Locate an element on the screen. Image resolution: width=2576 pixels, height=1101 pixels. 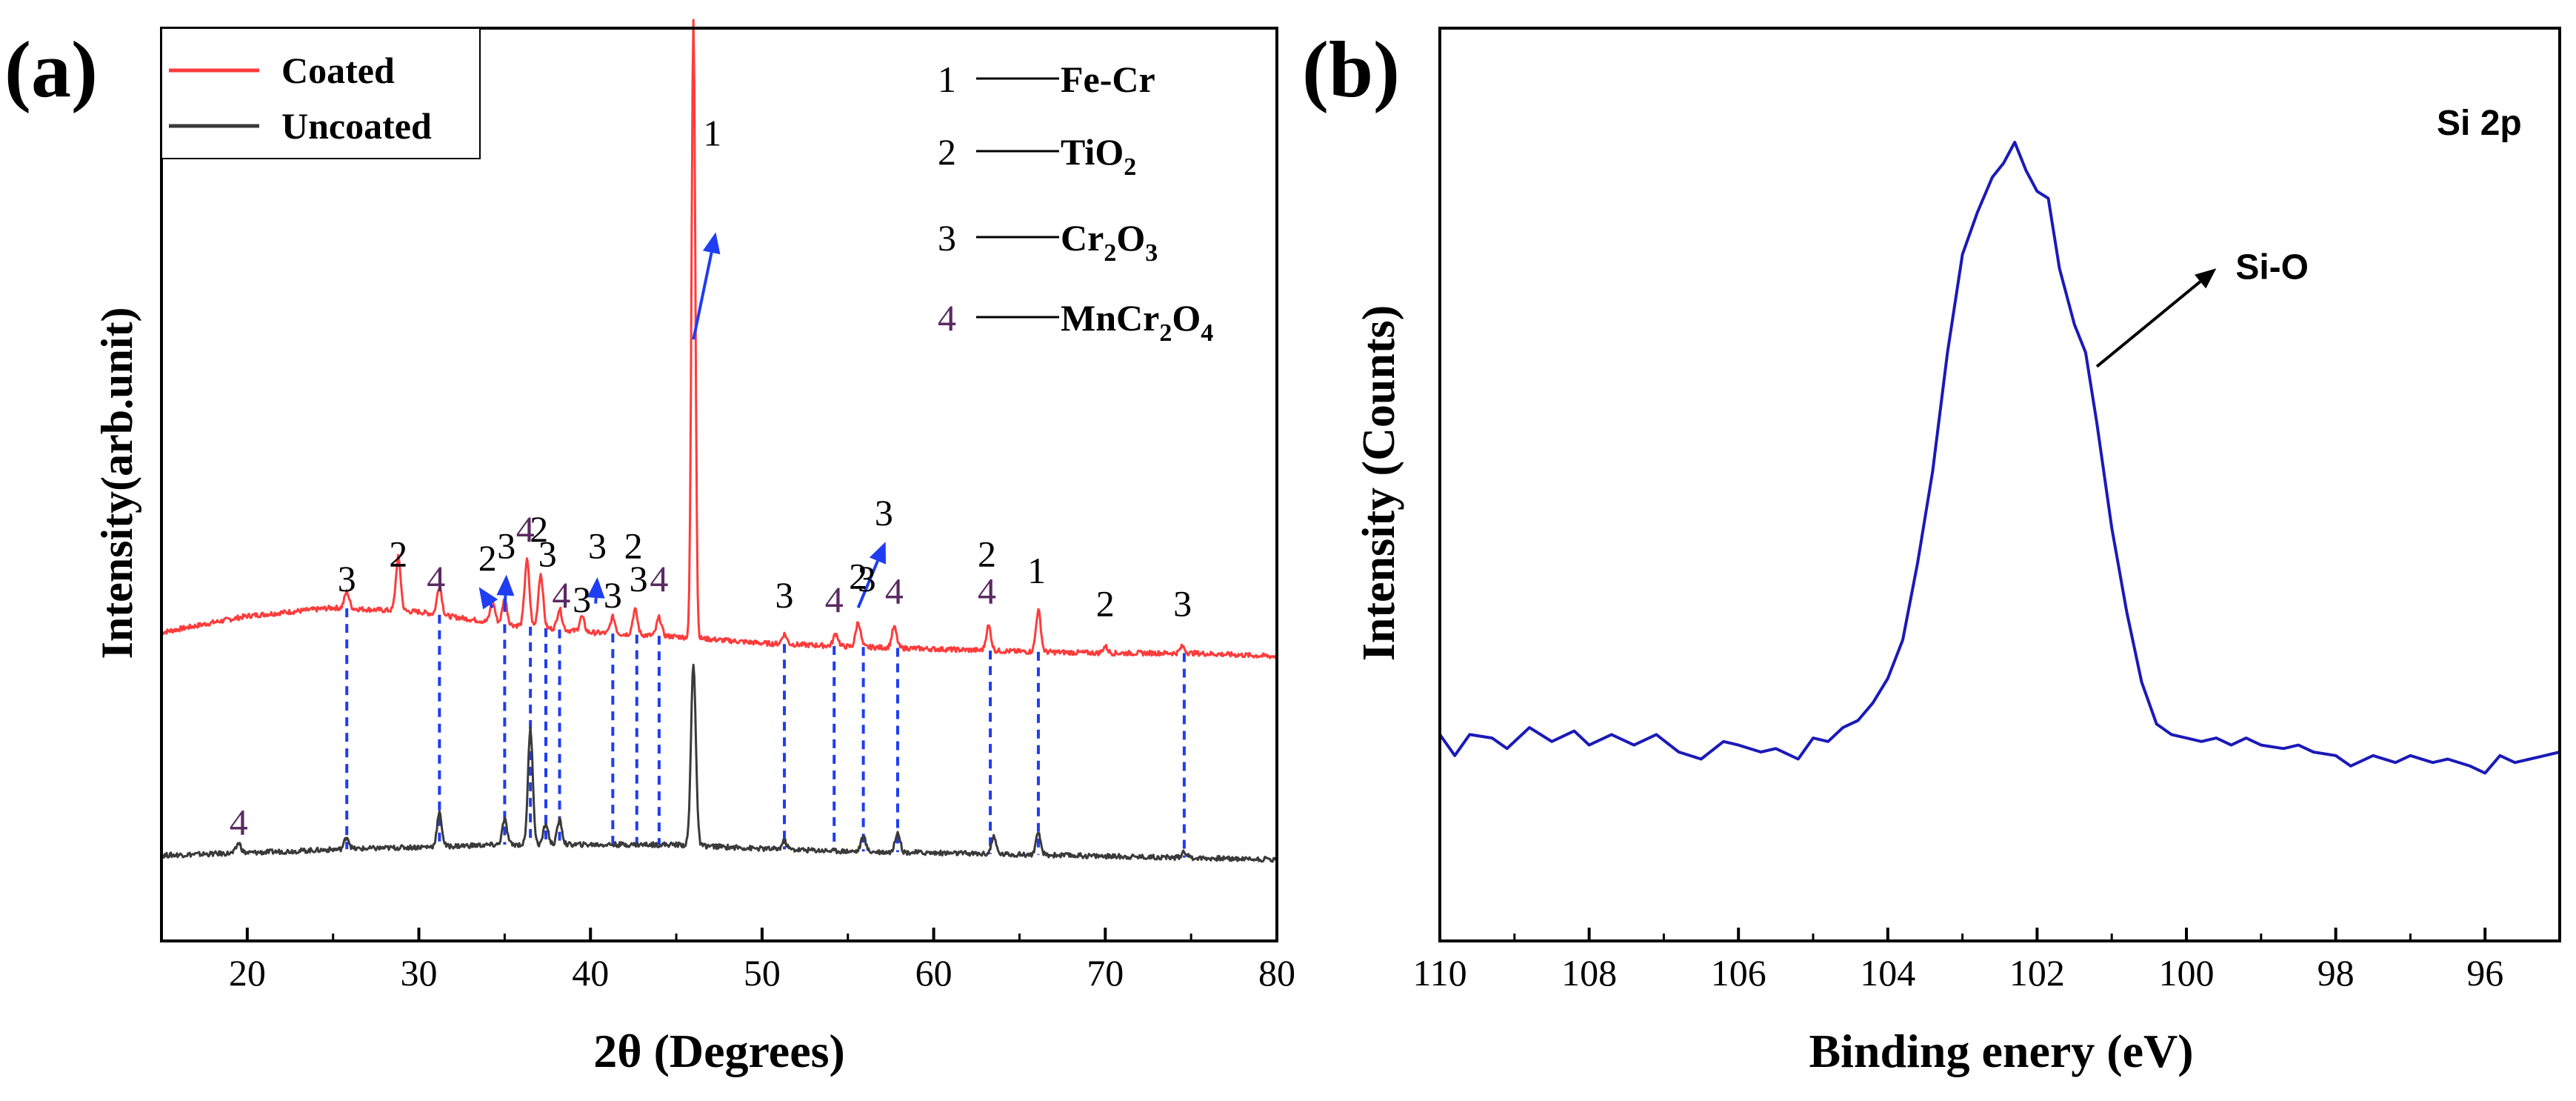
peak-label-23: 4 is located at coordinates (987, 591).